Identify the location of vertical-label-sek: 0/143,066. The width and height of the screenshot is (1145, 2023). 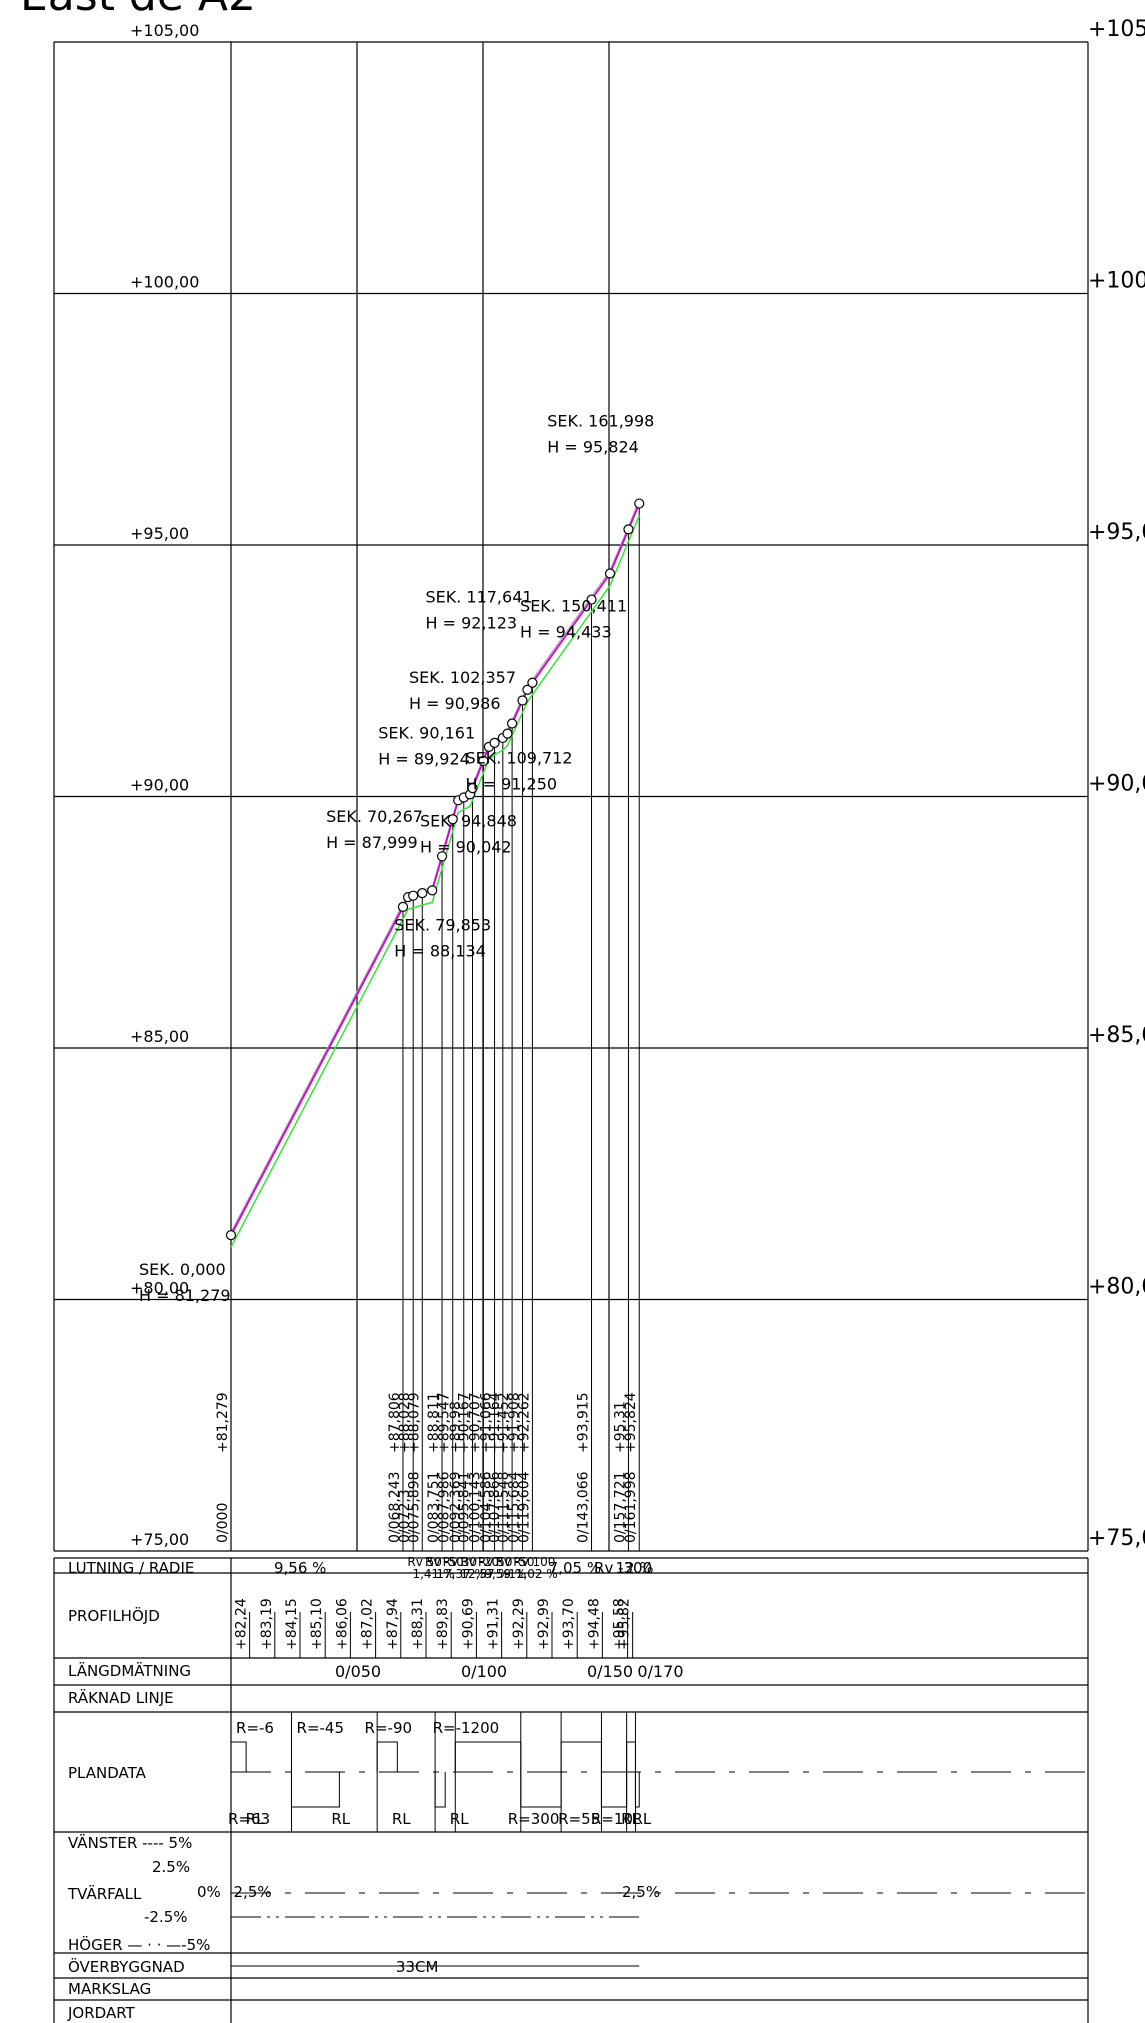
(584, 1507).